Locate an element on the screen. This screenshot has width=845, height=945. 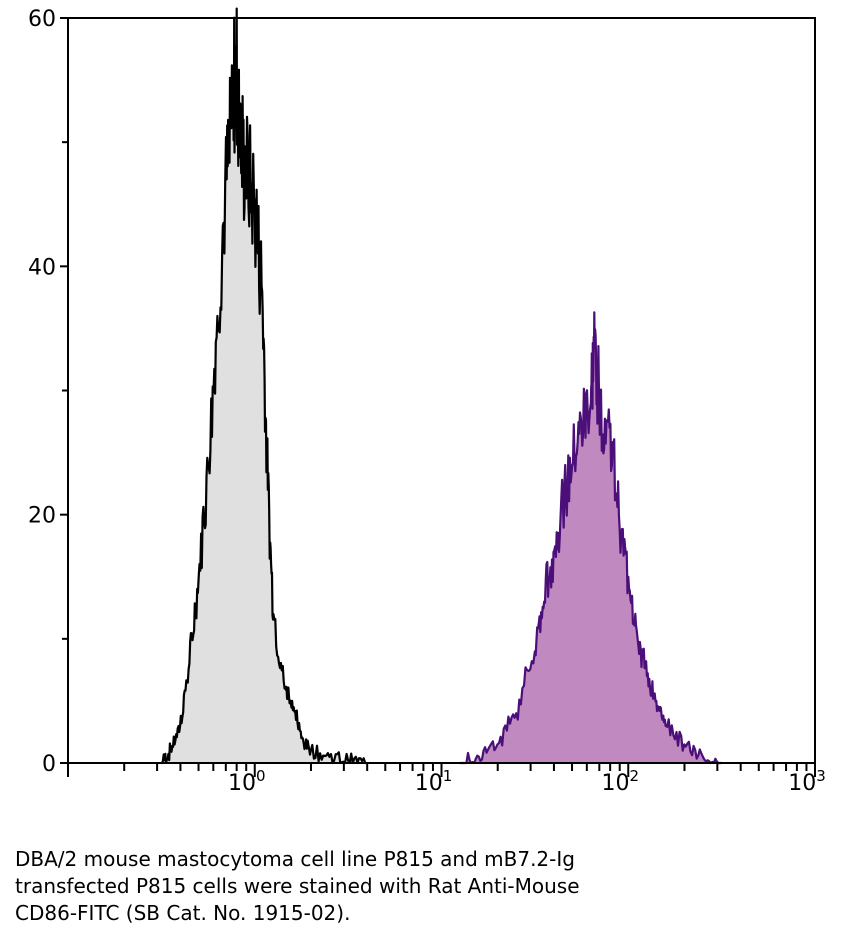
y-tick-label: 20 is located at coordinates (42, 516).